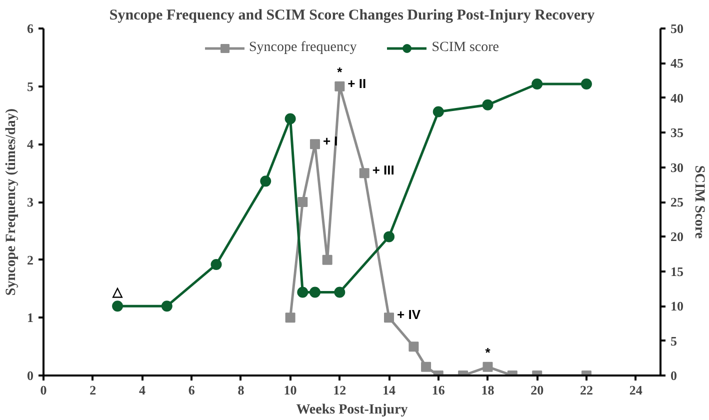 The width and height of the screenshot is (709, 420). I want to click on y-axis-title: Syncope Frequency (times/day), so click(11, 202).